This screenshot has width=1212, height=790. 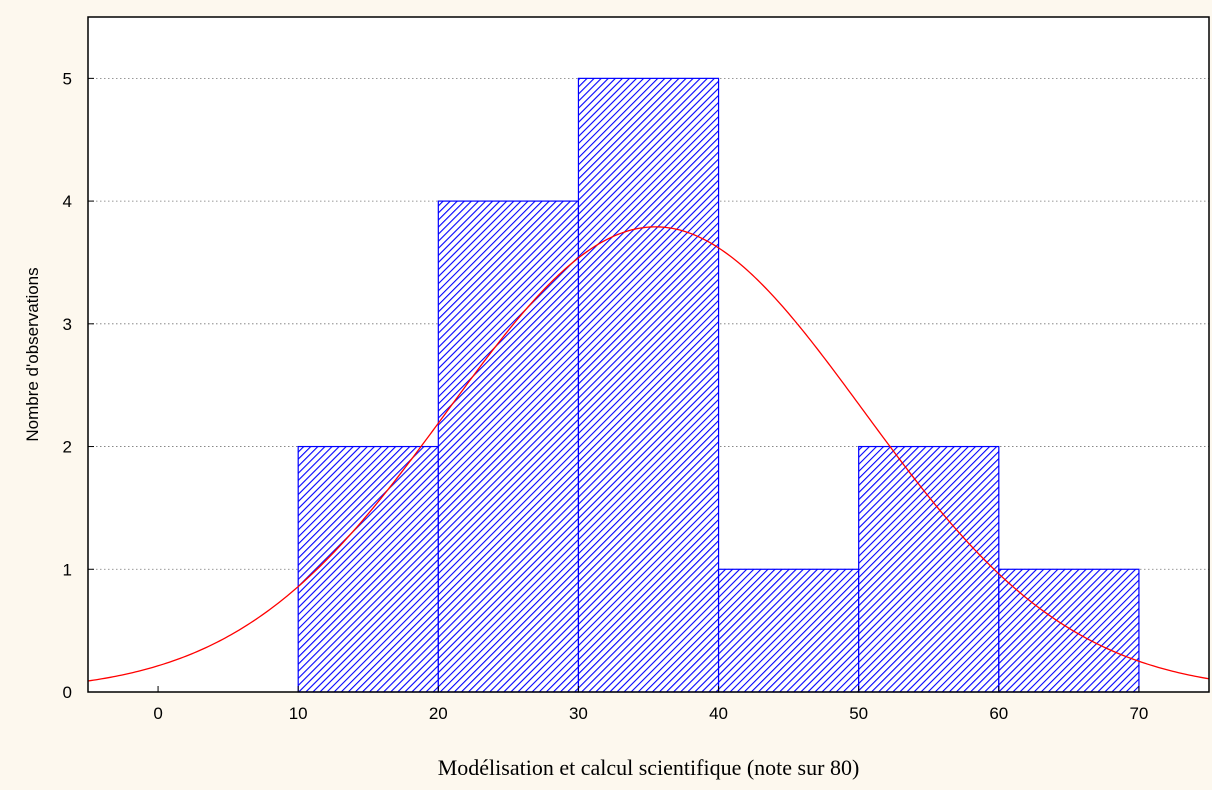 What do you see at coordinates (67, 569) in the screenshot?
I see `y-tick-label: 1` at bounding box center [67, 569].